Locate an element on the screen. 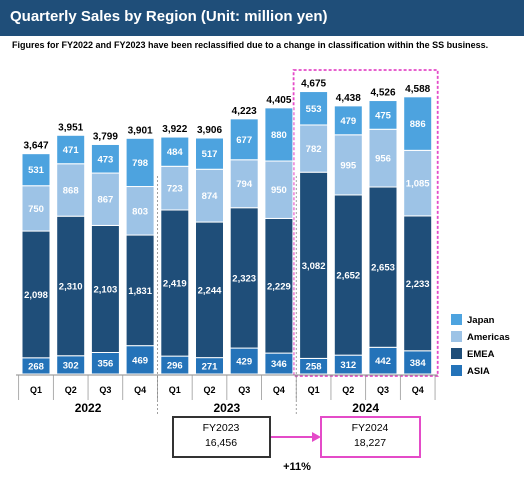 This screenshot has height=478, width=524. total-label-11: 4,526 is located at coordinates (382, 93).